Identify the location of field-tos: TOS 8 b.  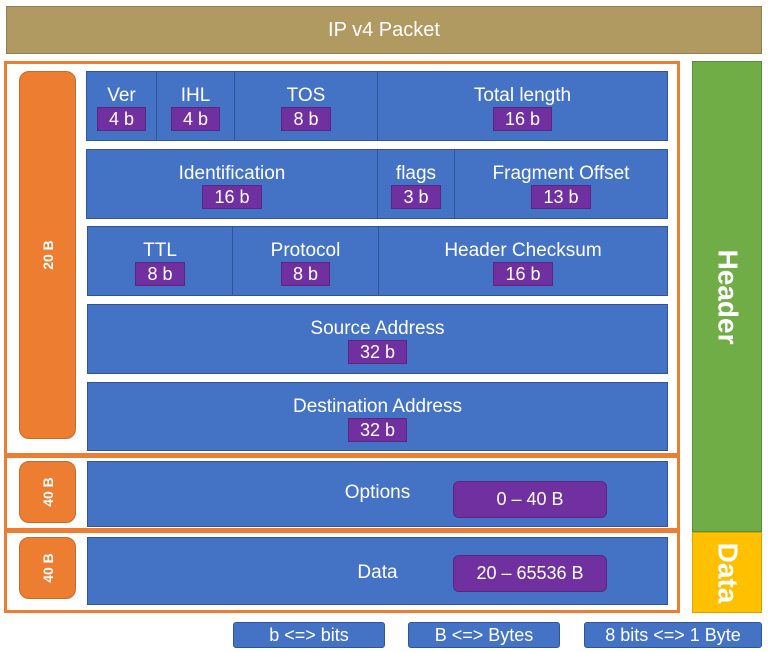
(306, 106).